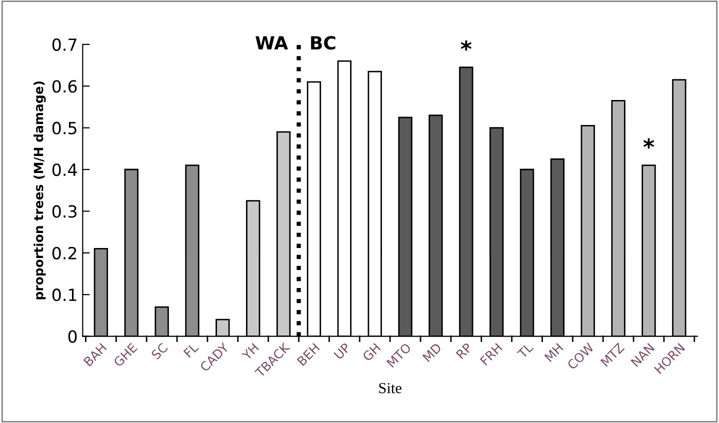  I want to click on x-tick-label: MH, so click(554, 352).